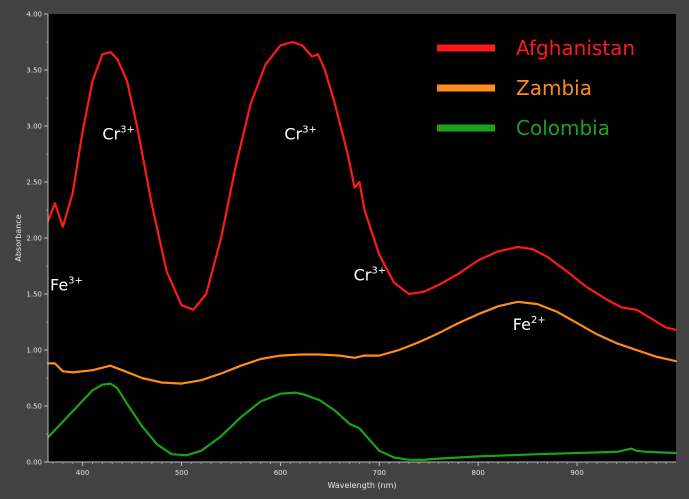 Image resolution: width=689 pixels, height=499 pixels. I want to click on x-tick-label: 900, so click(576, 473).